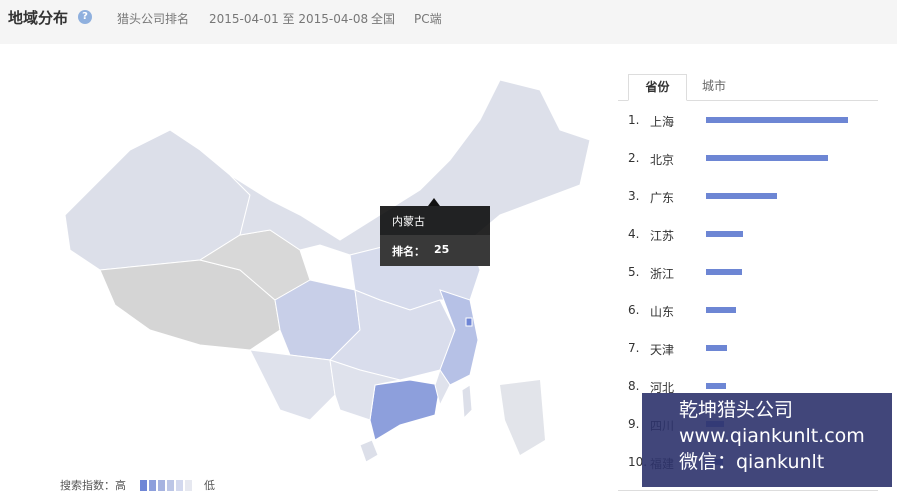 The width and height of the screenshot is (897, 493). What do you see at coordinates (772, 436) in the screenshot?
I see `watermark-line2: www.qiankunlt.com` at bounding box center [772, 436].